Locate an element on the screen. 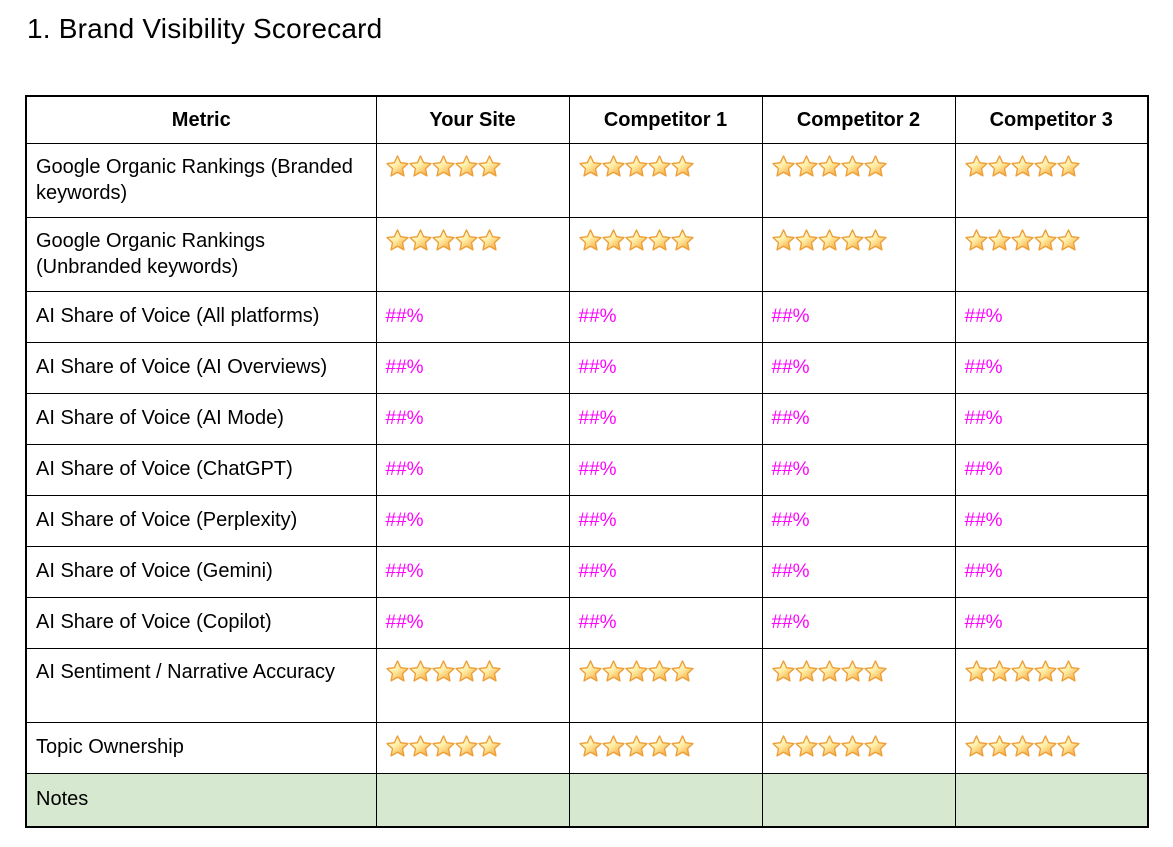 Image resolution: width=1173 pixels, height=847 pixels. metric-label-cell: AI Sentiment / Narrative Accuracy is located at coordinates (201, 686).